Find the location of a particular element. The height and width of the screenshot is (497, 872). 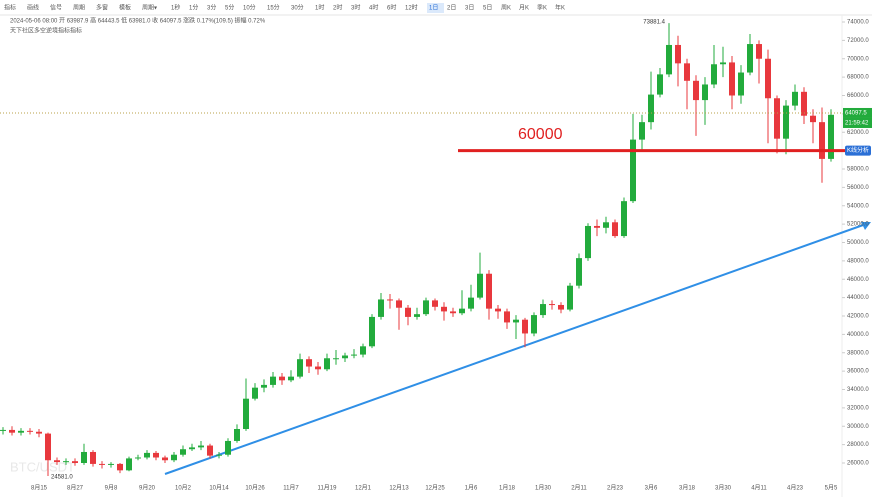

toolbar-item: 3分 is located at coordinates (211, 8).